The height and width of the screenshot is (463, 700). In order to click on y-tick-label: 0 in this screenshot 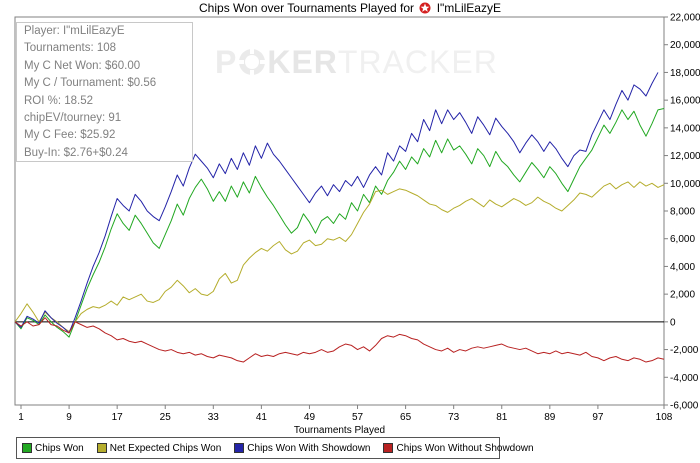, I will do `click(673, 322)`.